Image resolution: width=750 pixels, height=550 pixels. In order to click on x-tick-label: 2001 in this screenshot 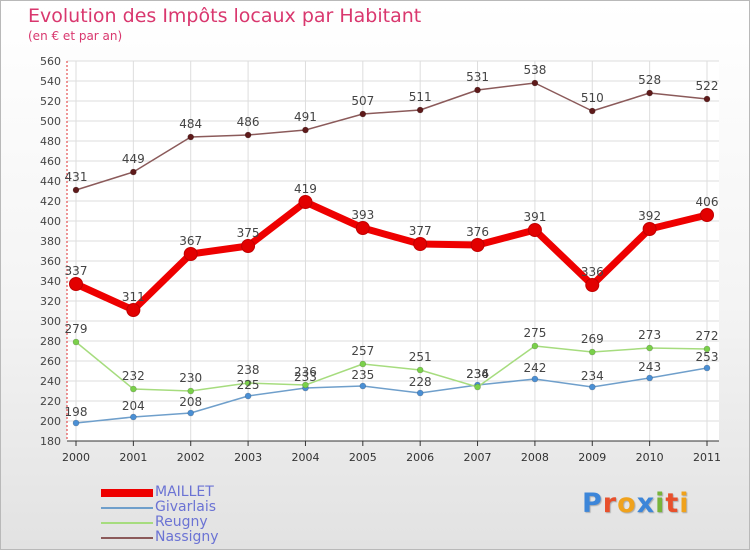, I will do `click(133, 457)`.